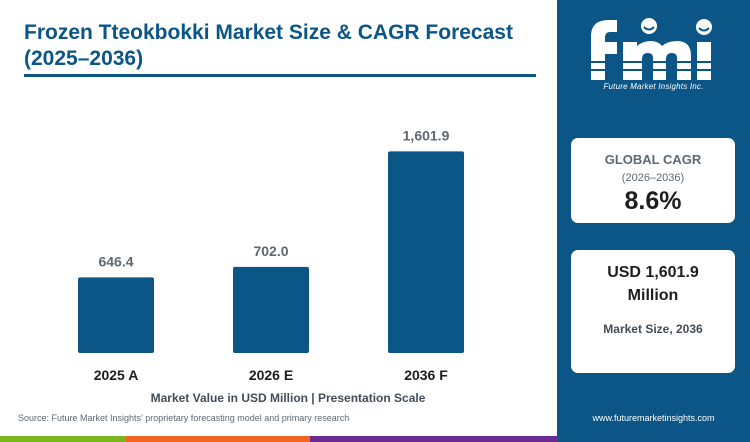 Image resolution: width=750 pixels, height=442 pixels. What do you see at coordinates (426, 373) in the screenshot?
I see `category-label-2: 2036 F` at bounding box center [426, 373].